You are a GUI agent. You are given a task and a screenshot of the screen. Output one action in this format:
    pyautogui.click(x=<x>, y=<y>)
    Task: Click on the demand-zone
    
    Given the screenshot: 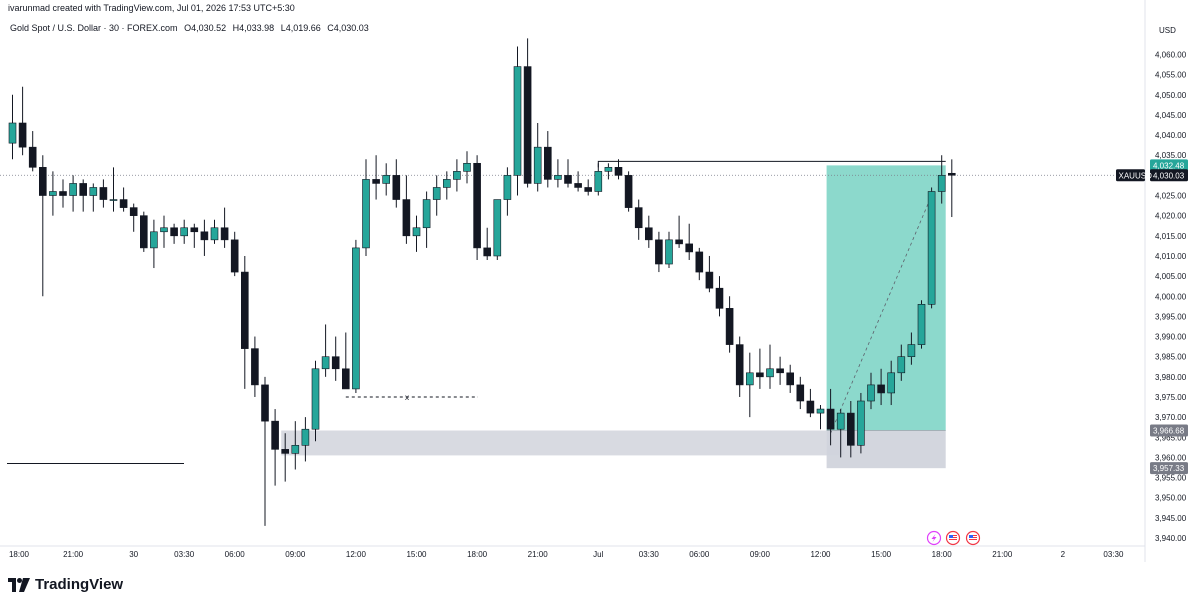 What is the action you would take?
    pyautogui.click(x=563, y=443)
    